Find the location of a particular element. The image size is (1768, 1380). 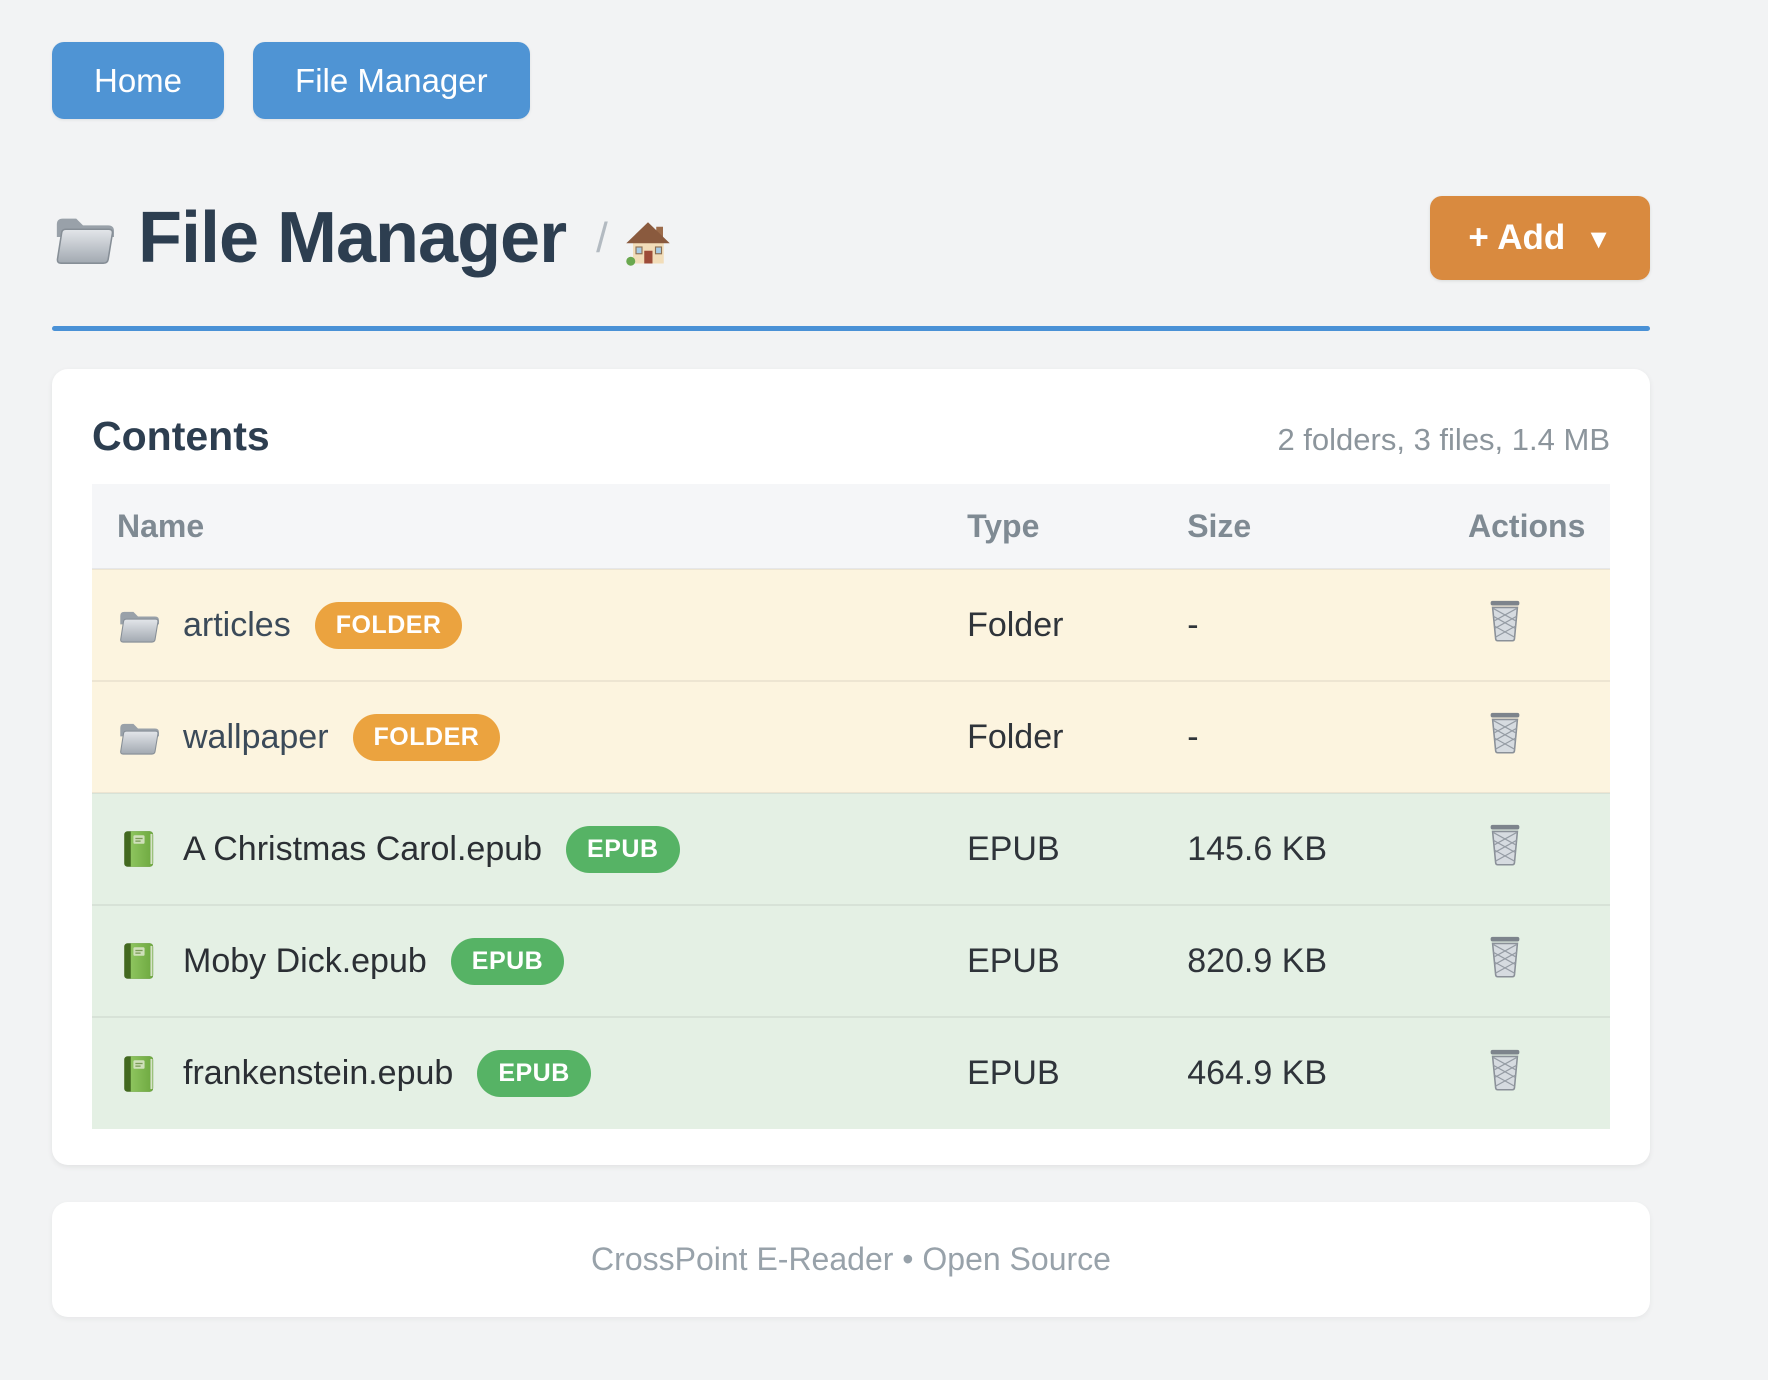

column-header-size: Size is located at coordinates (1303, 526).